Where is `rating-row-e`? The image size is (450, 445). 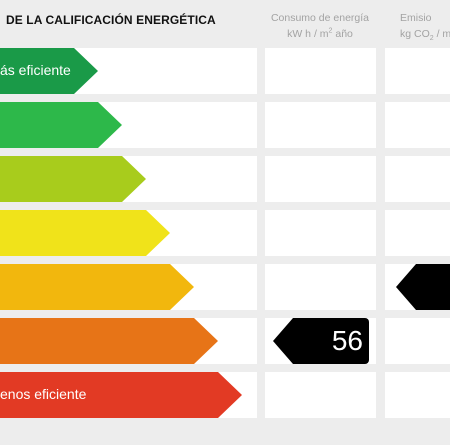
rating-row-e is located at coordinates (225, 287).